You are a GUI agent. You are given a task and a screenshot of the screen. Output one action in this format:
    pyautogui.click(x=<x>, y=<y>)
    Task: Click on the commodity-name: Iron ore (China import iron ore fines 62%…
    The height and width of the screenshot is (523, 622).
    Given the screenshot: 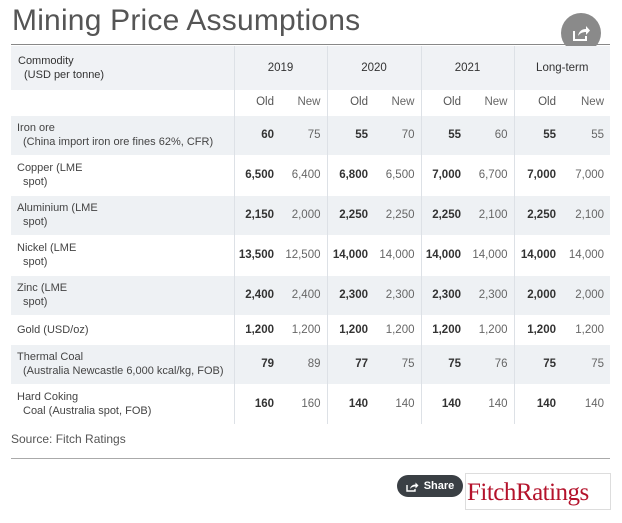 What is the action you would take?
    pyautogui.click(x=122, y=134)
    